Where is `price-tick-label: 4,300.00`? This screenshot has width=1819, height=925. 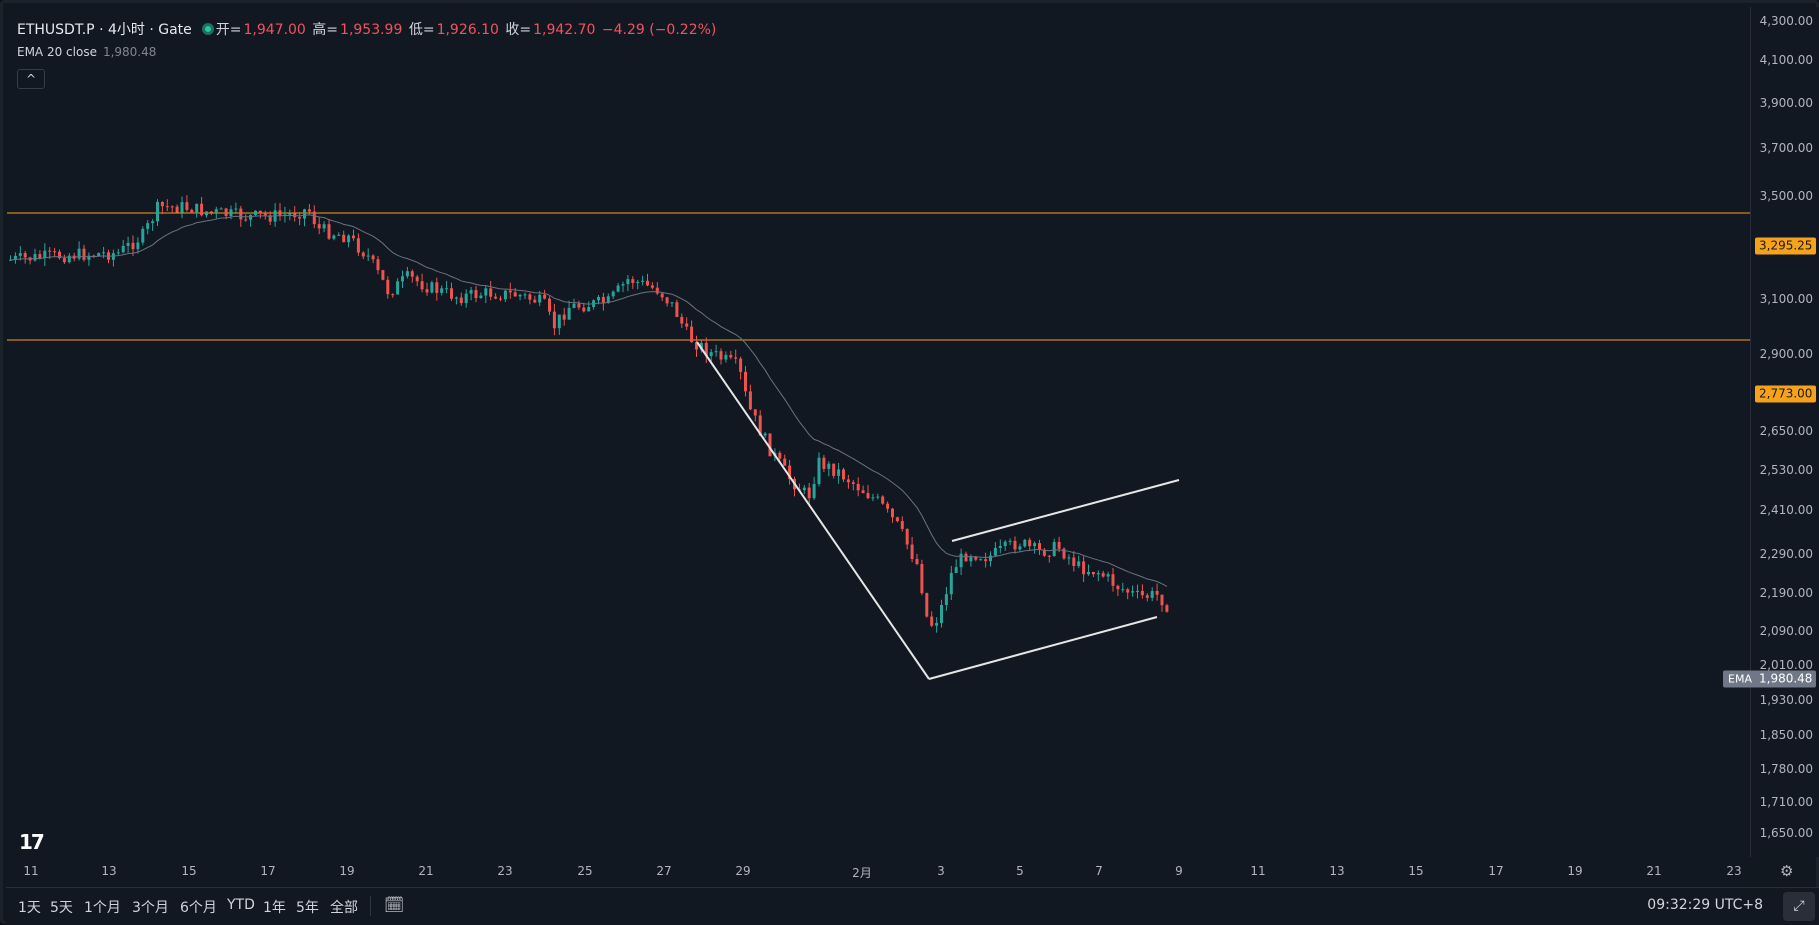 price-tick-label: 4,300.00 is located at coordinates (1786, 21).